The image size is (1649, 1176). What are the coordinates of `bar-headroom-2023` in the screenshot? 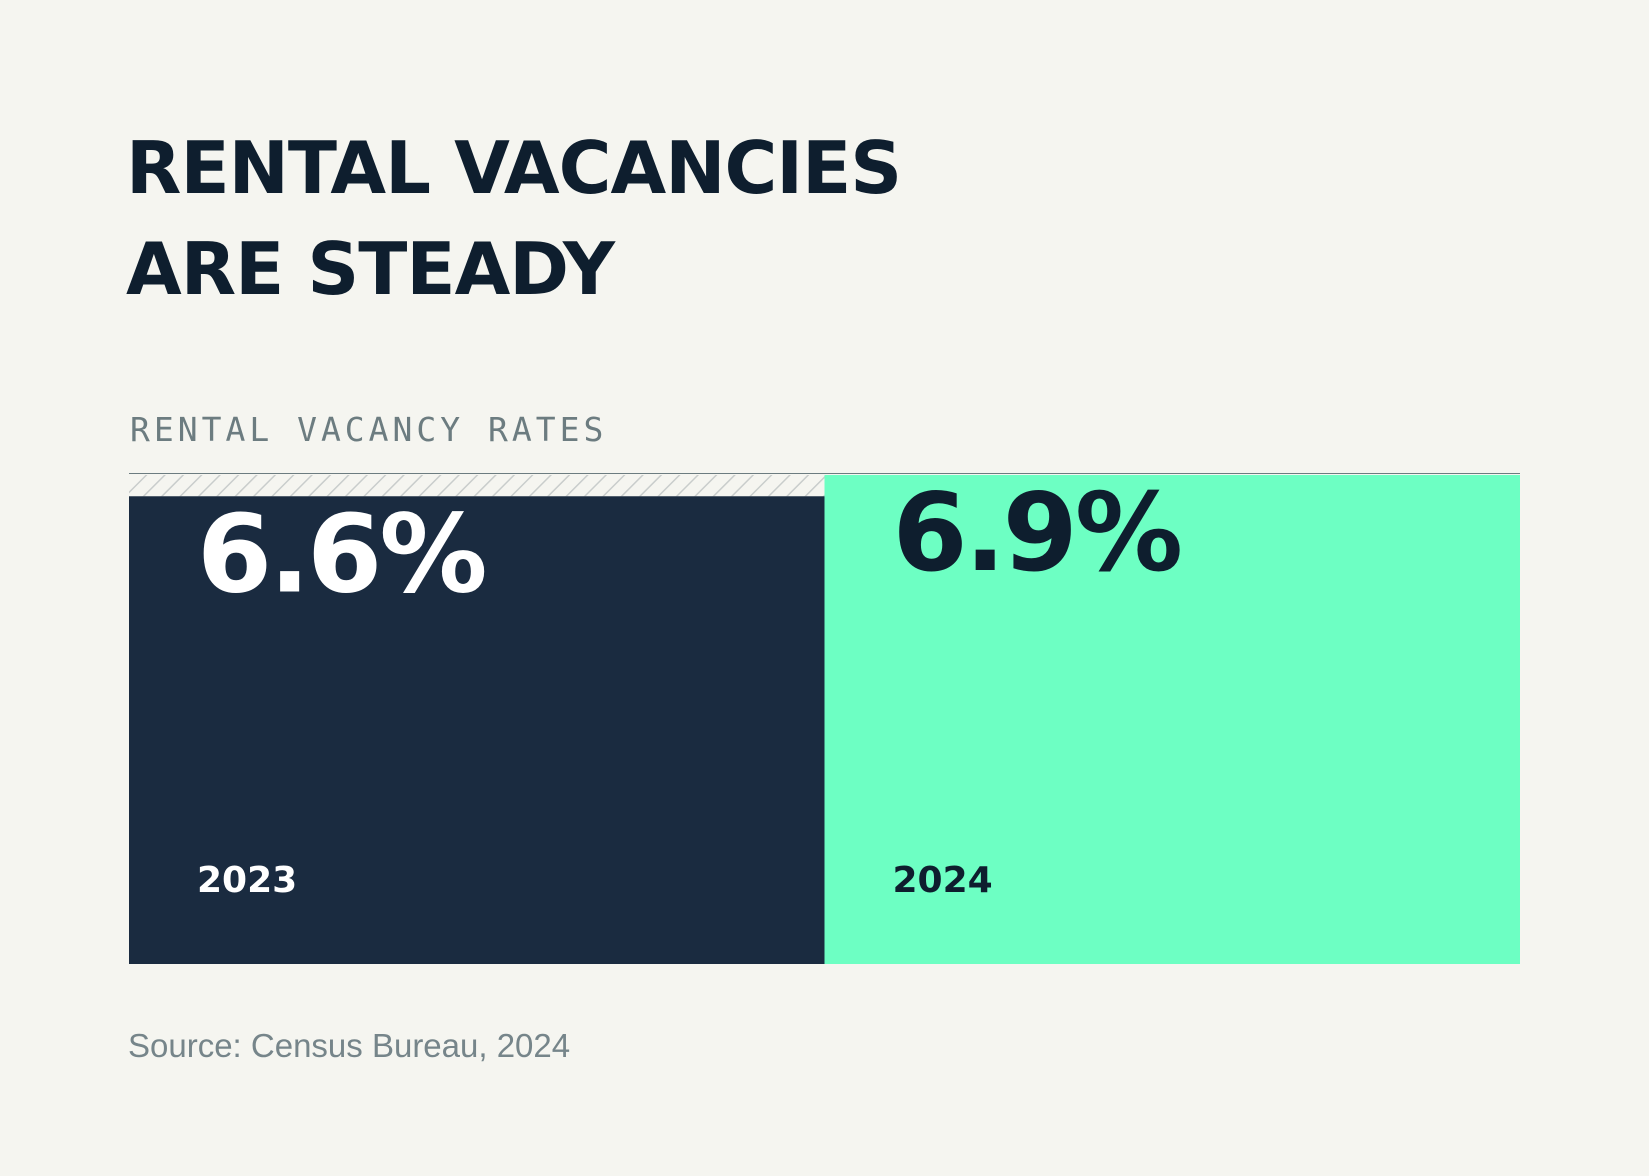 It's located at (477, 486).